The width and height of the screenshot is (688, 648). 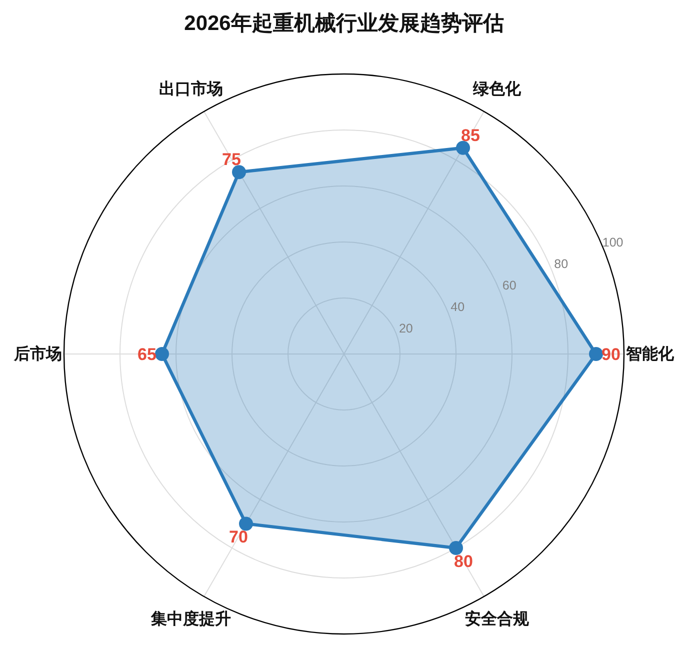 What do you see at coordinates (147, 354) in the screenshot?
I see `data-label: 65` at bounding box center [147, 354].